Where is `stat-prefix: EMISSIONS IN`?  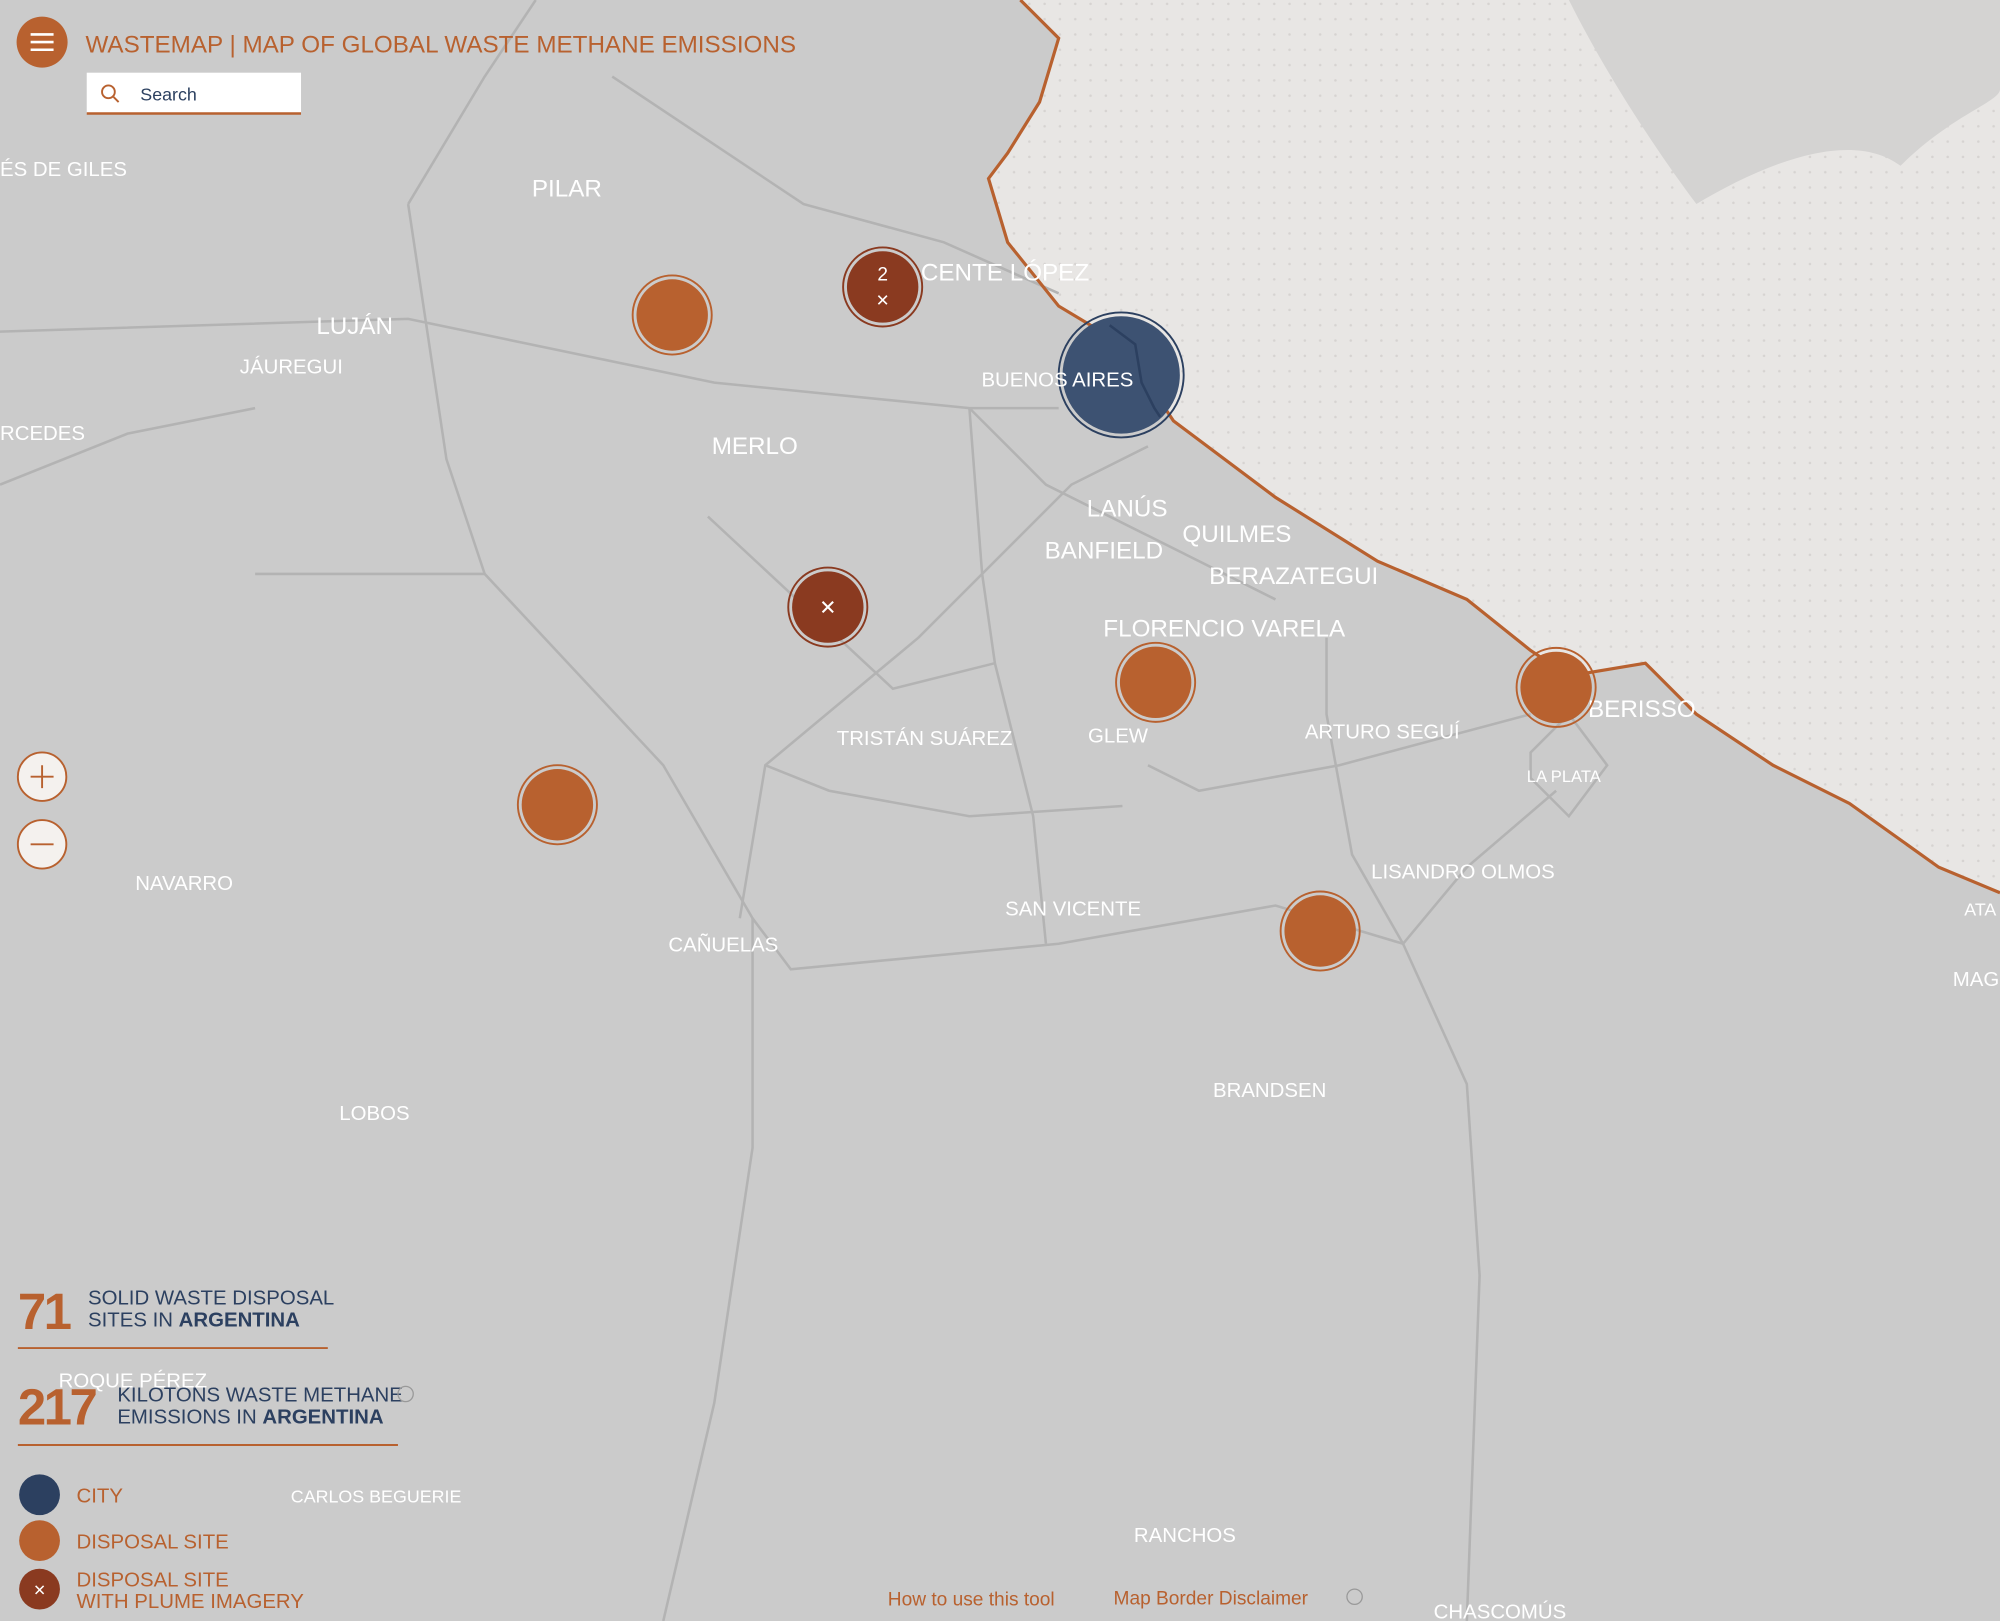
stat-prefix: EMISSIONS IN is located at coordinates (186, 1417).